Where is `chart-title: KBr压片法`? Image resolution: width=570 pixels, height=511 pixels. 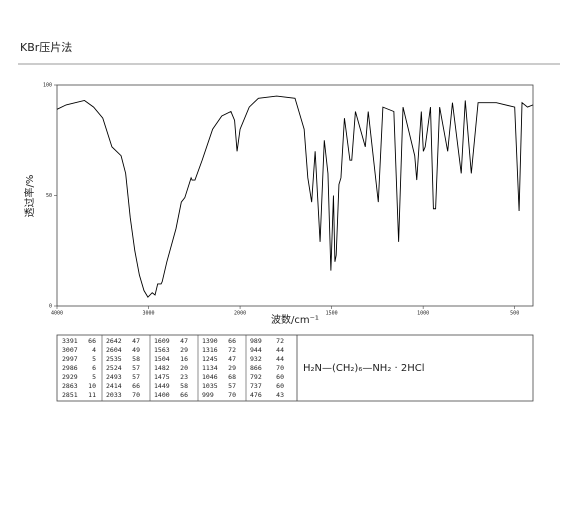 chart-title: KBr压片法 is located at coordinates (46, 47).